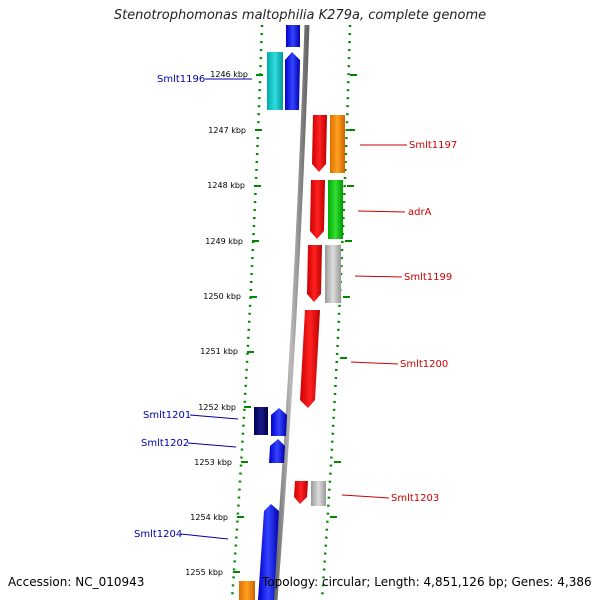  What do you see at coordinates (277, 451) in the screenshot?
I see `gene-arrow-smlt1202-blue` at bounding box center [277, 451].